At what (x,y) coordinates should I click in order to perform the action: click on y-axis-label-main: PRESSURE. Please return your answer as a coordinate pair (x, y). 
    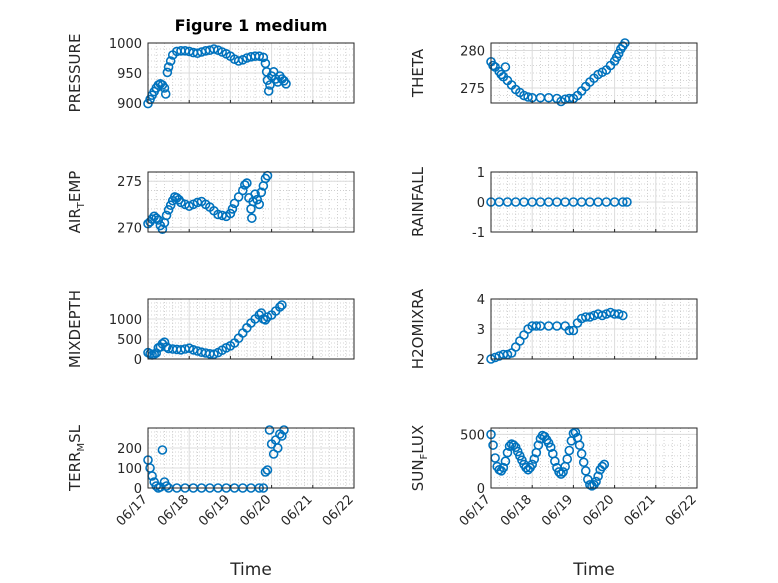
    Looking at the image, I should click on (75, 73).